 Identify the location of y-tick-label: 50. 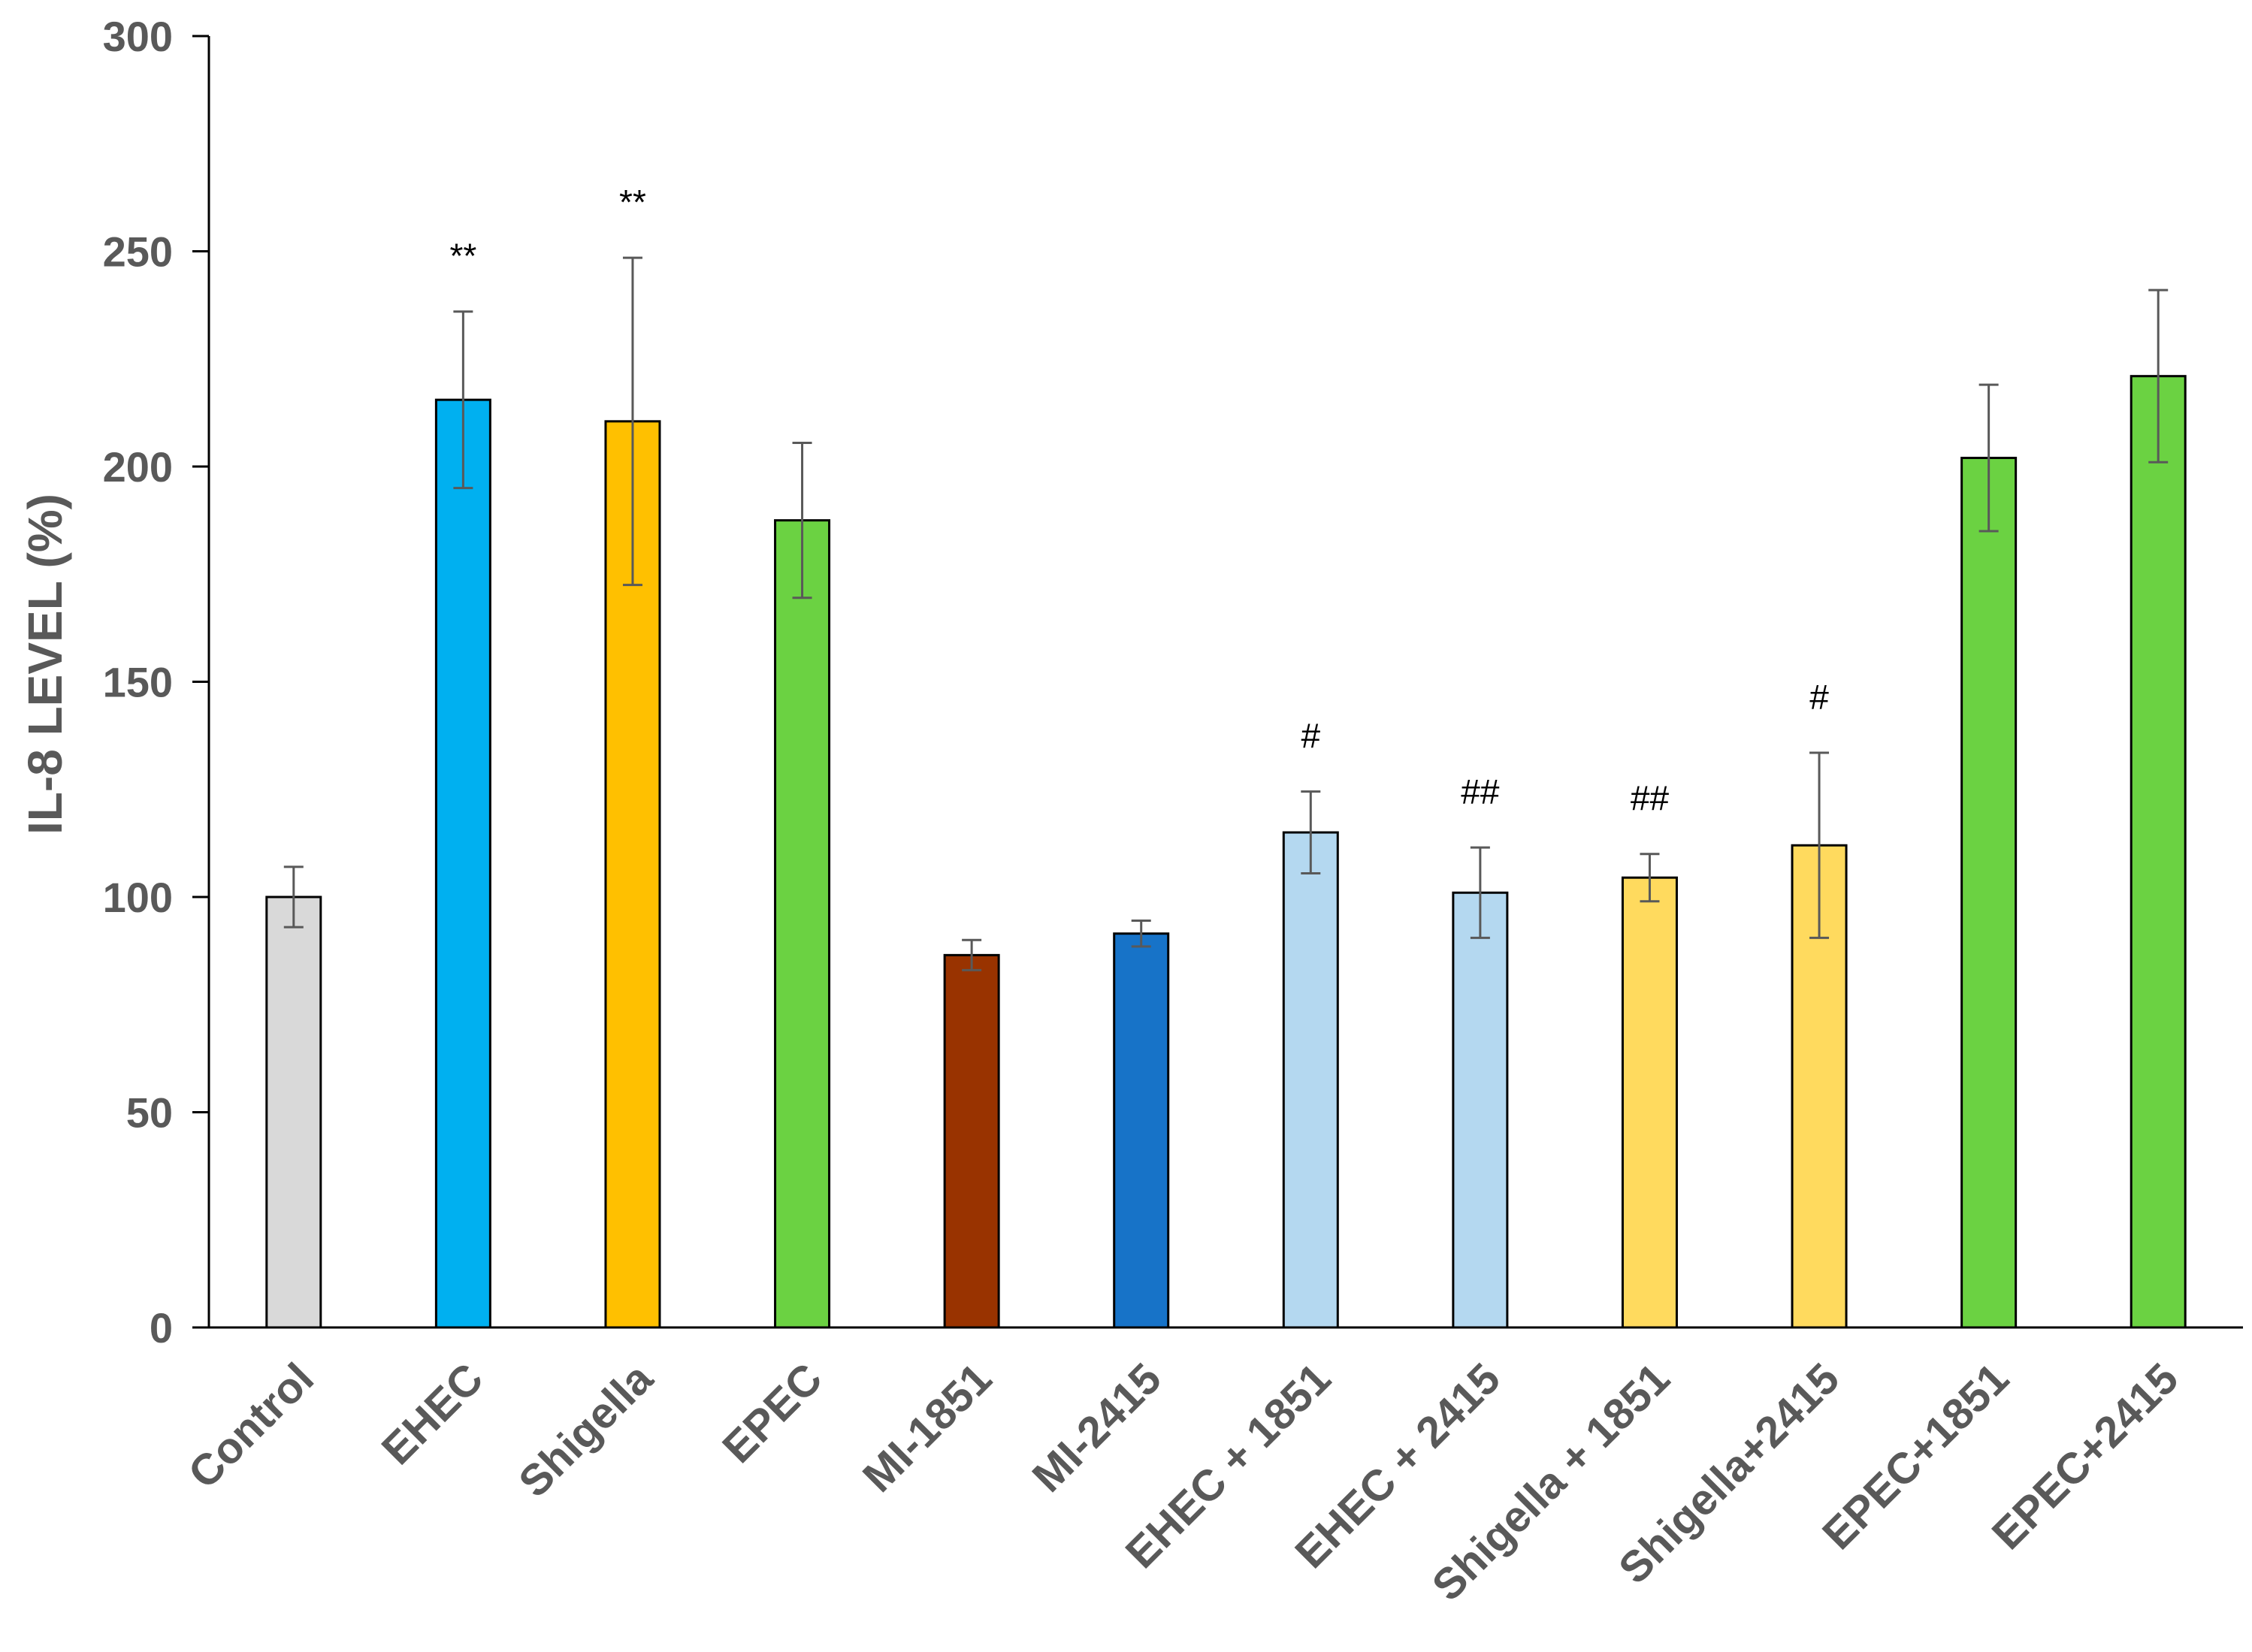
(149, 1113).